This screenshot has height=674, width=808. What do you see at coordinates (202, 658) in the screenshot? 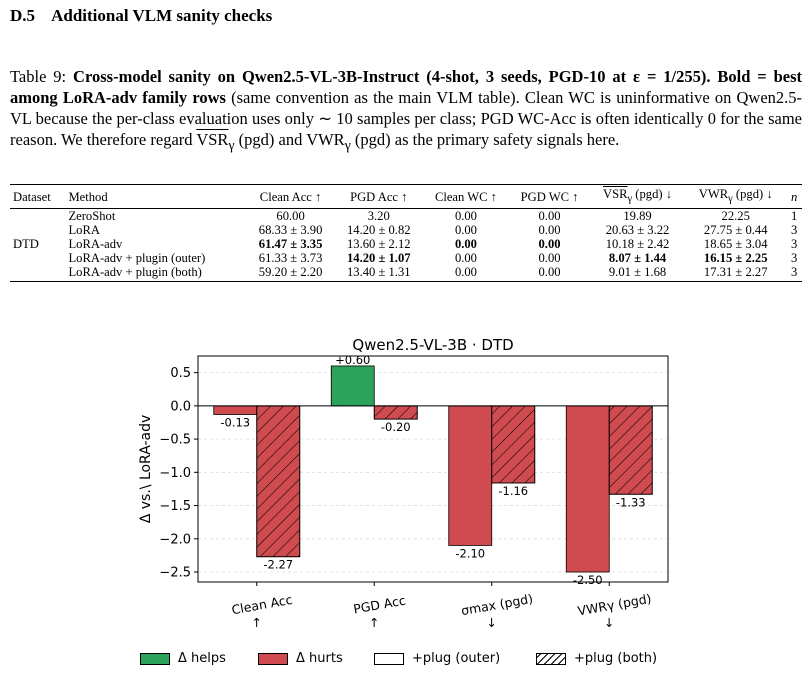
I see `legend-label: Δ helps` at bounding box center [202, 658].